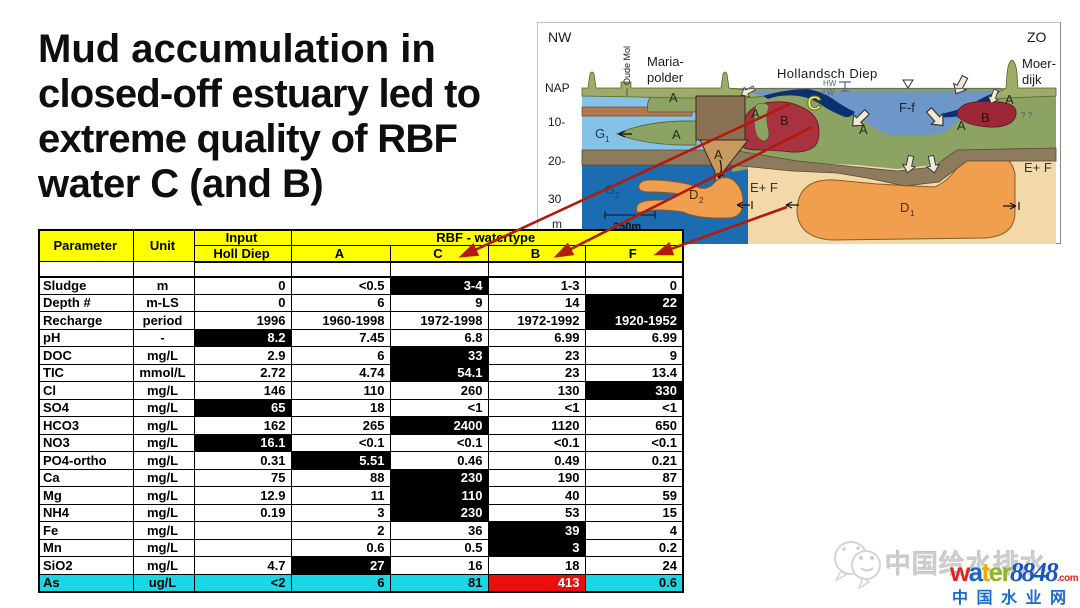 The height and width of the screenshot is (608, 1080). I want to click on svg-text: polder, so click(665, 77).